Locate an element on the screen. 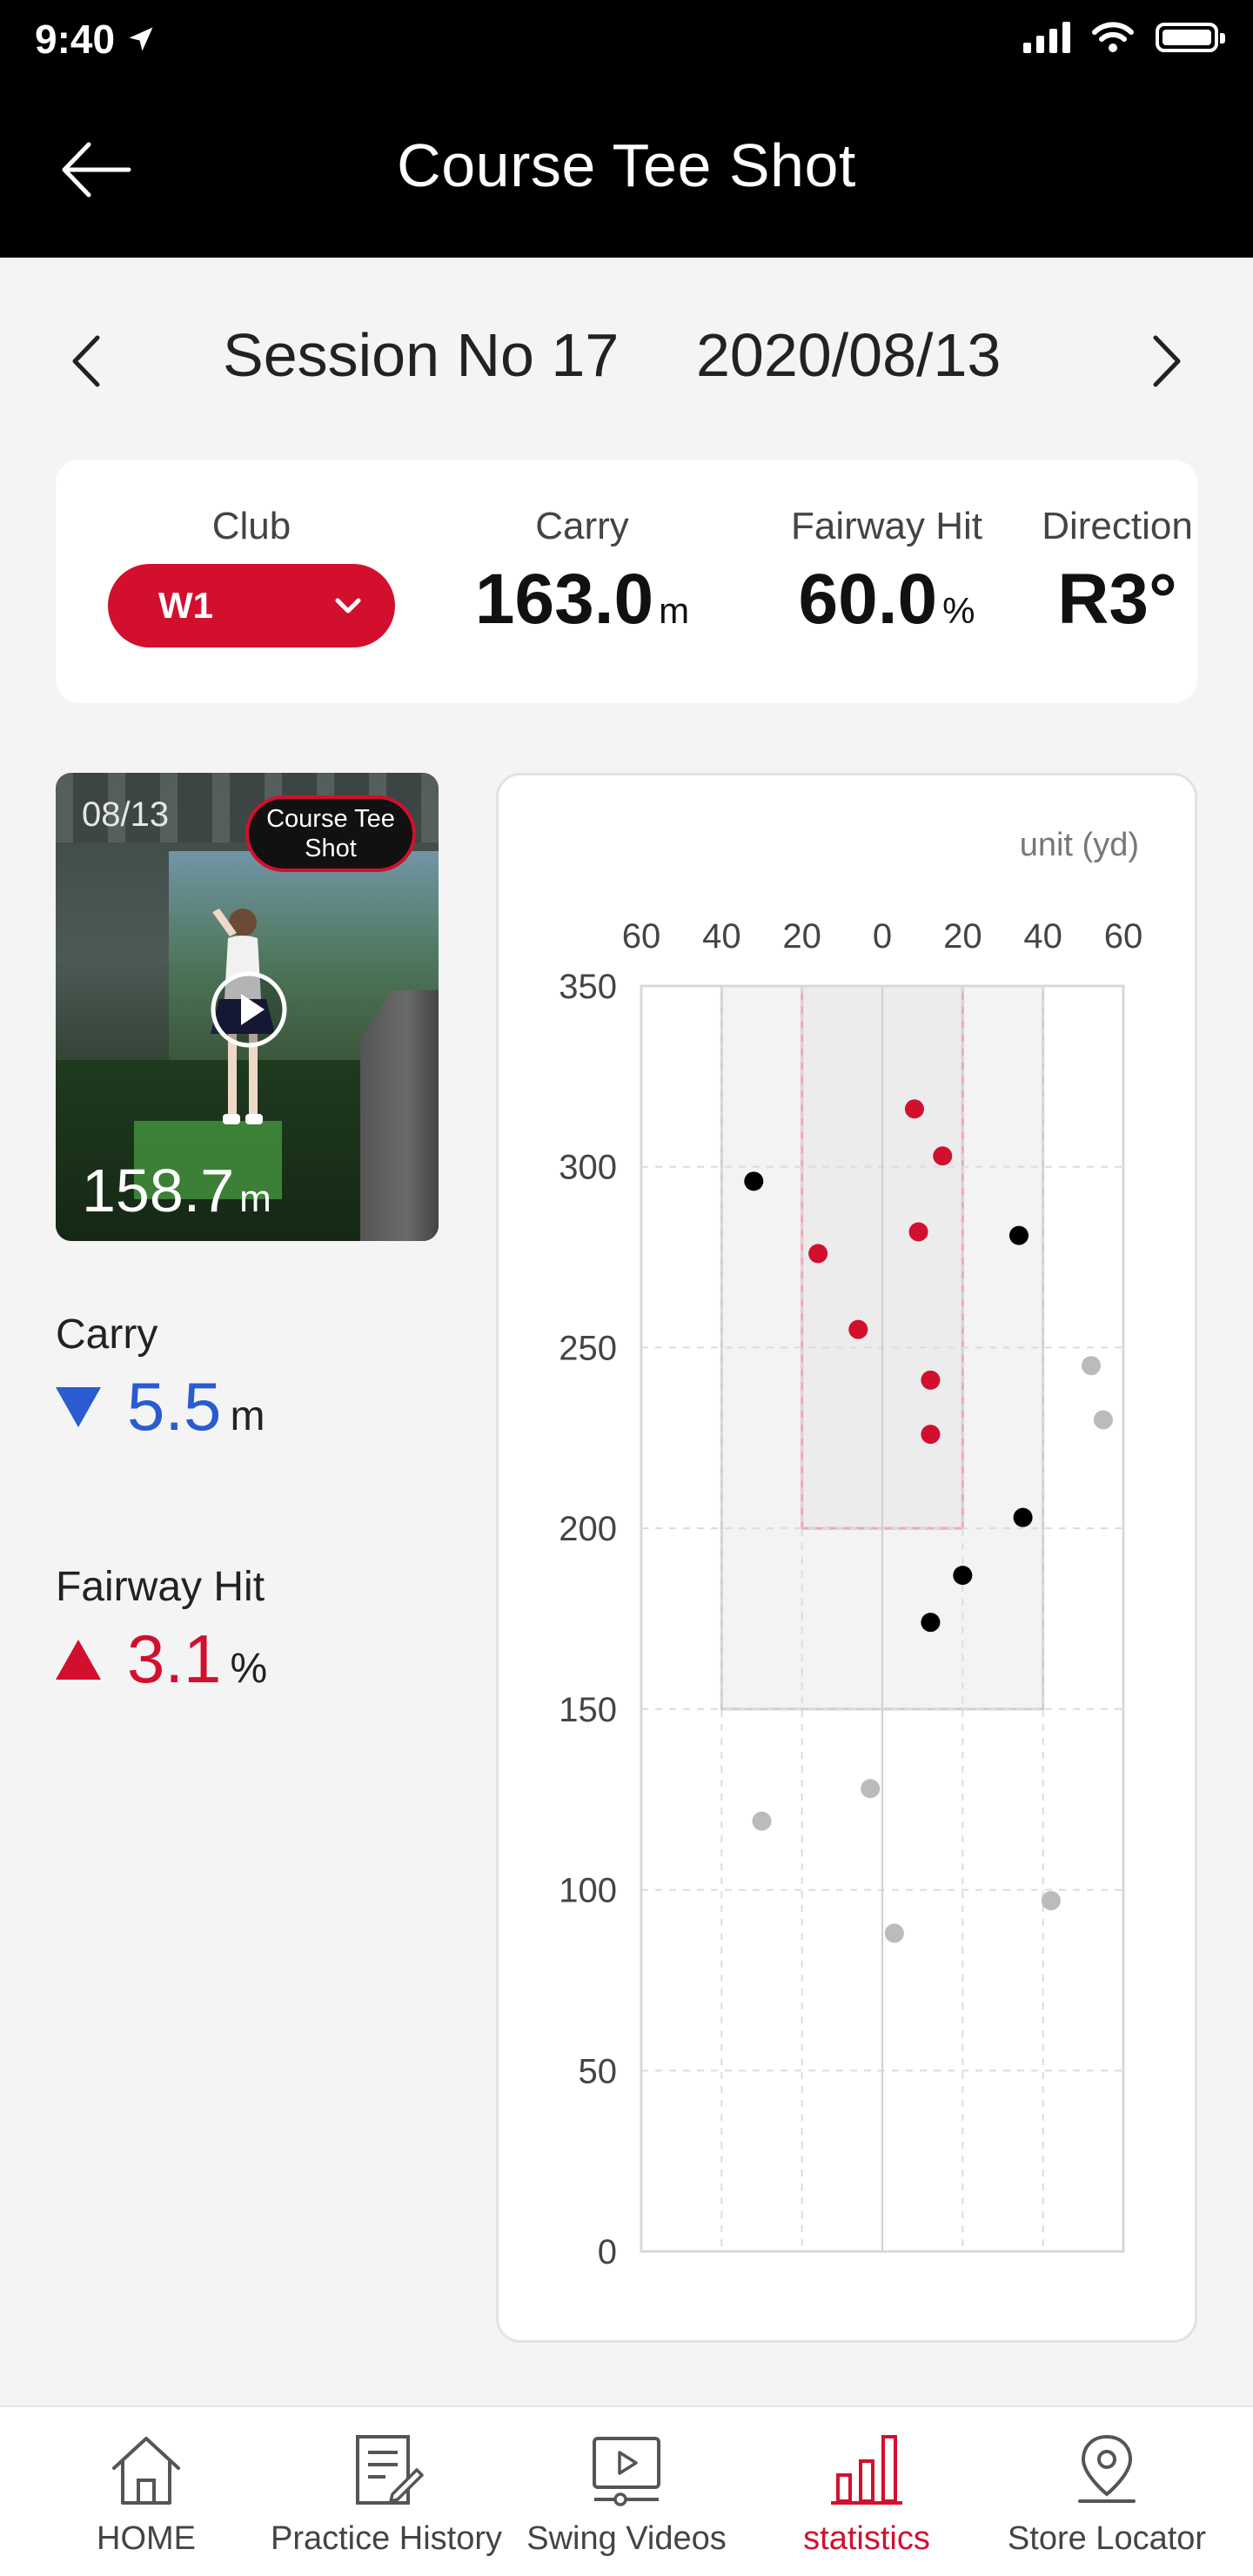 Image resolution: width=1253 pixels, height=2576 pixels. x-tick-label: 0 is located at coordinates (882, 937).